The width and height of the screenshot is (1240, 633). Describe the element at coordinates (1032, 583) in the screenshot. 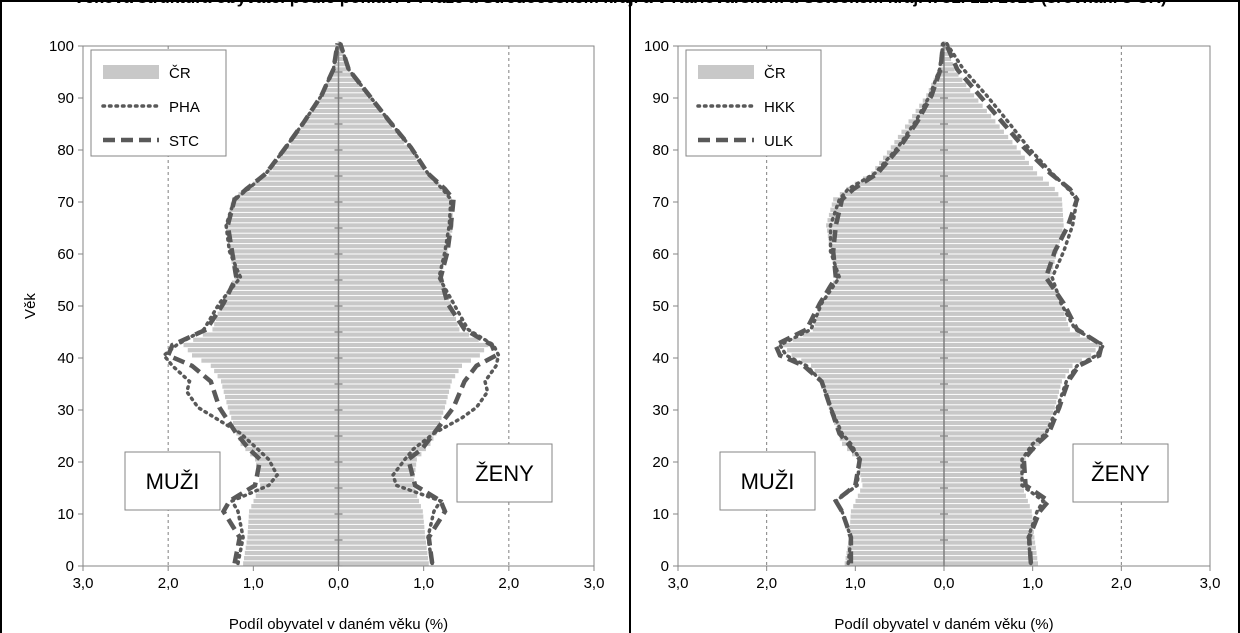

I see `x-tick-label: 1,0` at that location.